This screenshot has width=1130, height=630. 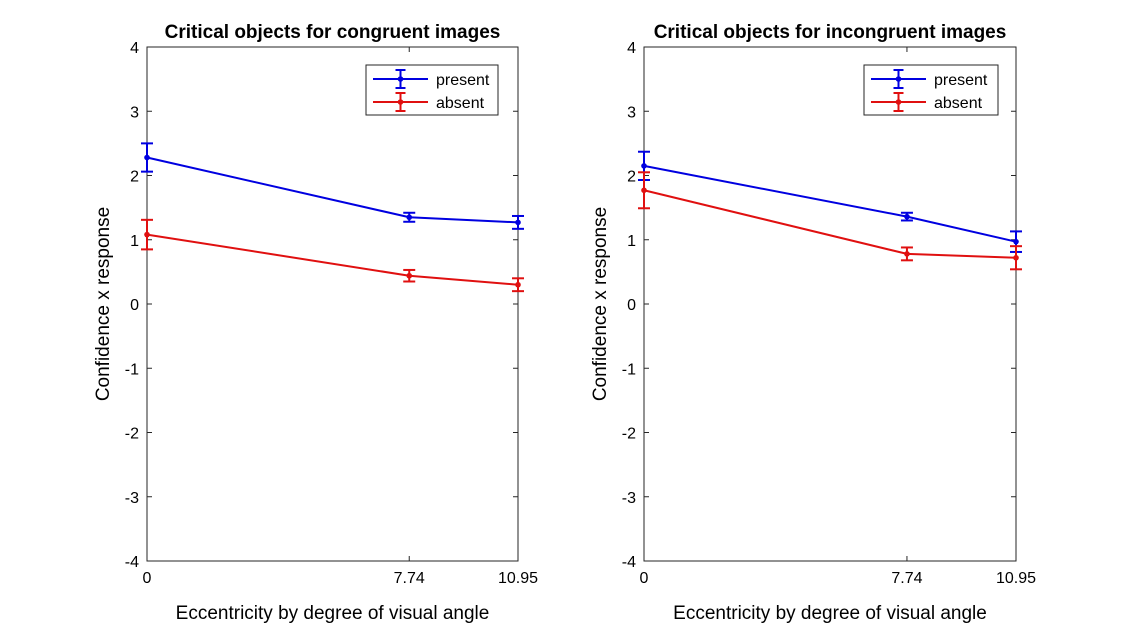 I want to click on chart-title: Critical objects for incongruent images, so click(x=830, y=32).